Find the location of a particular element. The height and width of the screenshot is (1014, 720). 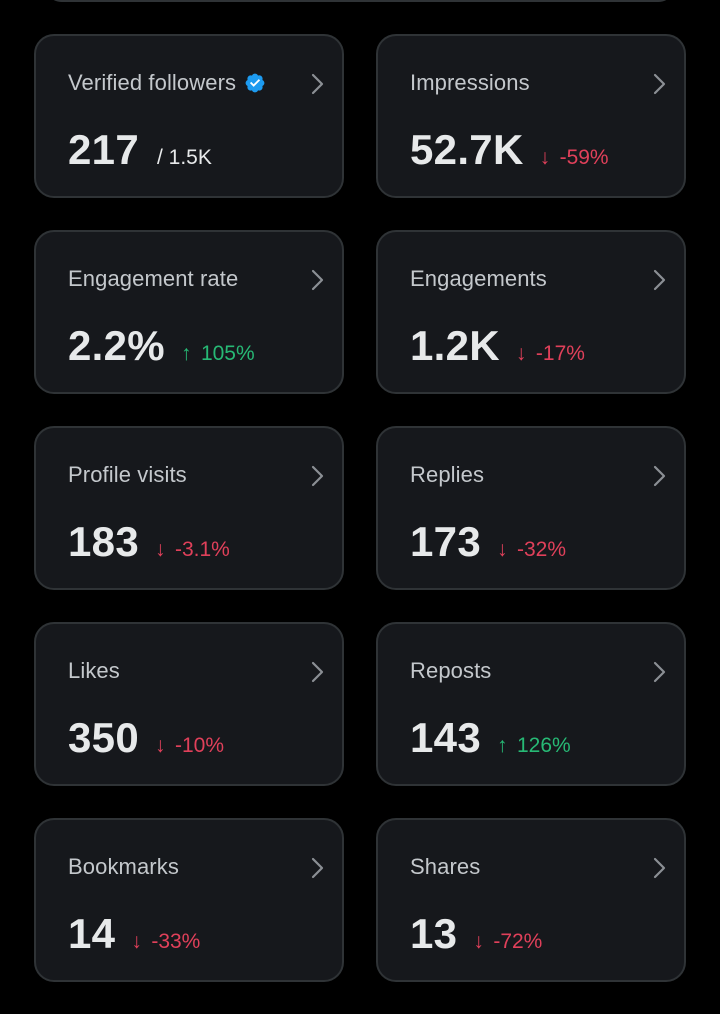

metric-value-row: 13 ↓ -72% is located at coordinates (476, 934).